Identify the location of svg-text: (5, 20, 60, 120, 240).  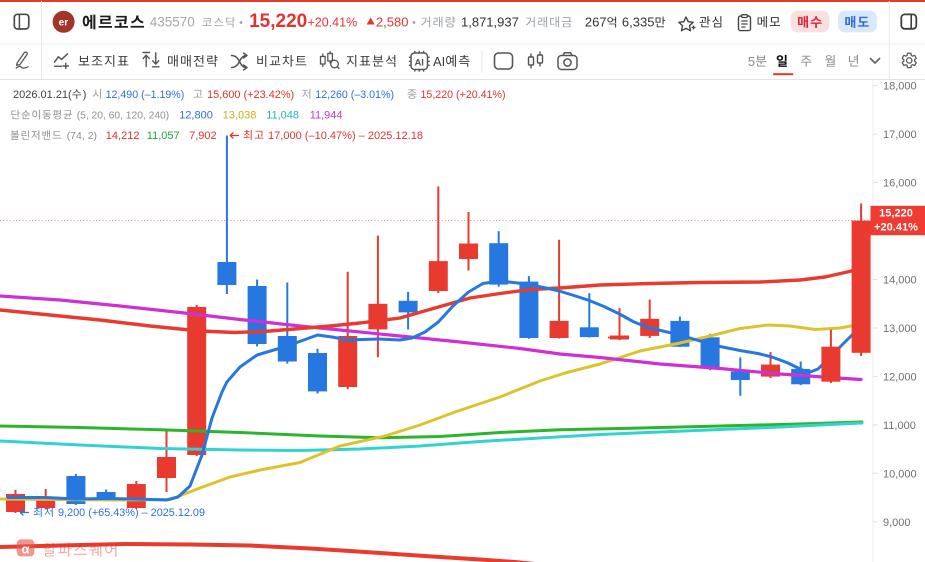
(123, 116).